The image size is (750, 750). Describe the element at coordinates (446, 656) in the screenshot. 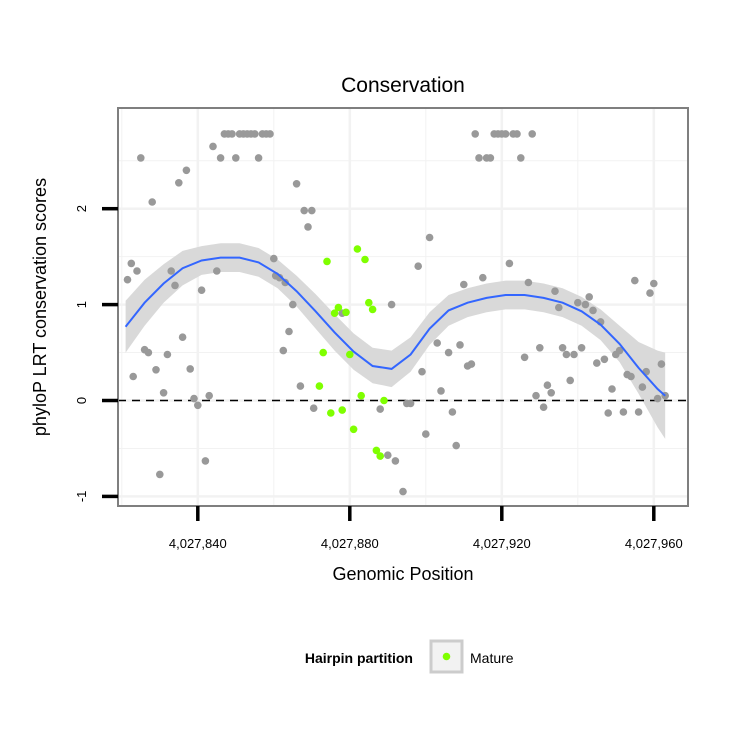

I see `legend-marker-mature` at that location.